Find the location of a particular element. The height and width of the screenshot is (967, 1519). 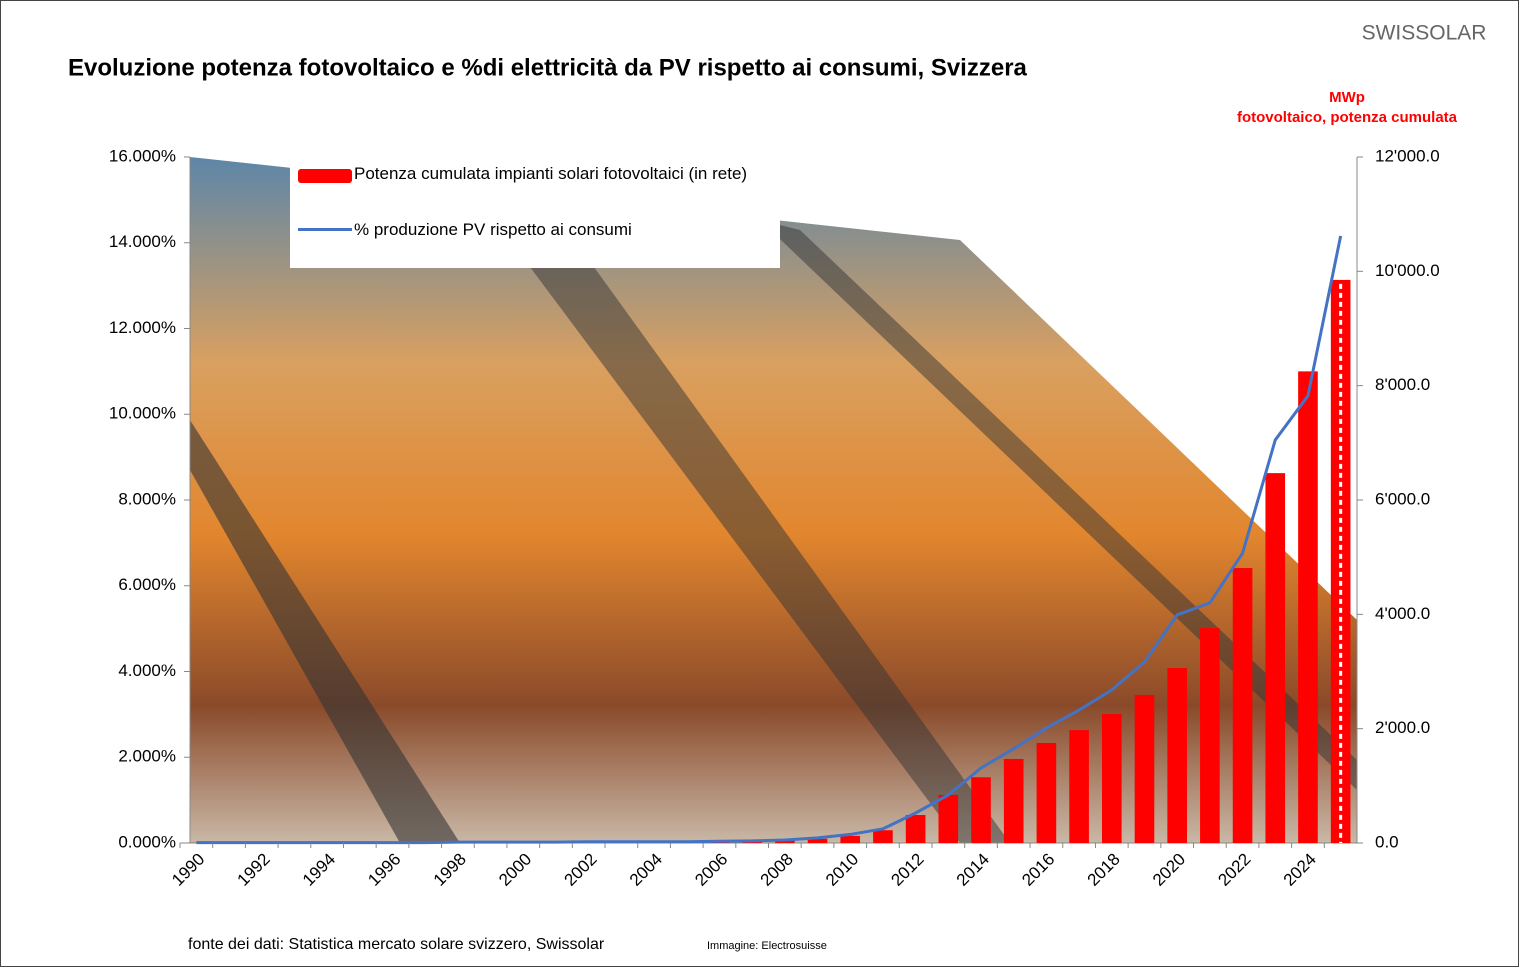

y2-axis-title: MWp is located at coordinates (1347, 97).